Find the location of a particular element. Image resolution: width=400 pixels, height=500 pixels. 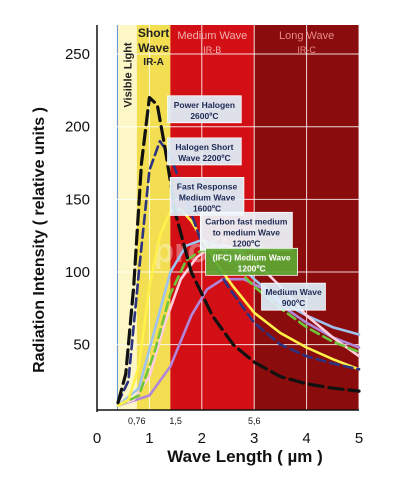

x-axis-title: Wave Length ( µm ) is located at coordinates (245, 456).